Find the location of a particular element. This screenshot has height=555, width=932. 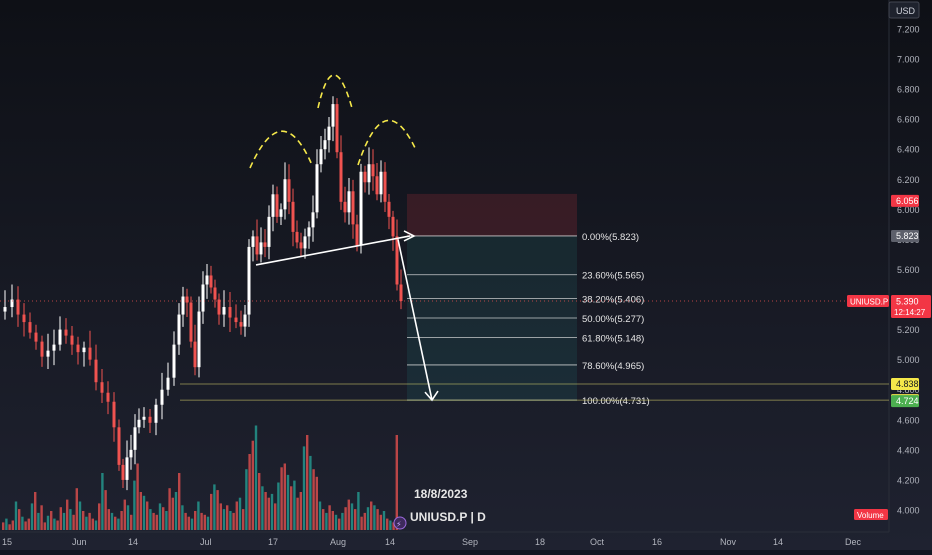

volume-tag is located at coordinates (871, 514).